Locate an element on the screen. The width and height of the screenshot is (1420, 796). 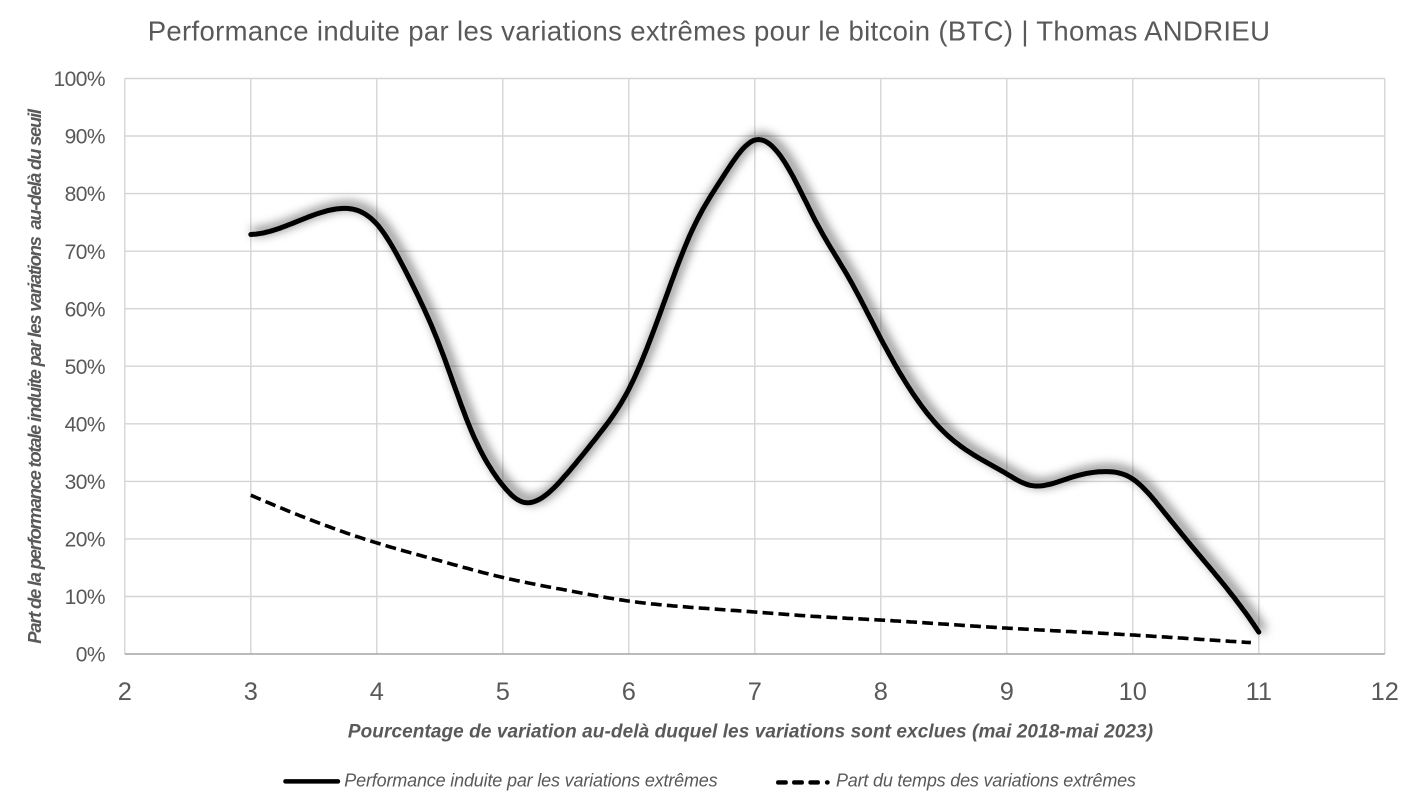
svg-text:Part du temps des variations e: Part du temps des variations extrêmes is located at coordinates (986, 780).